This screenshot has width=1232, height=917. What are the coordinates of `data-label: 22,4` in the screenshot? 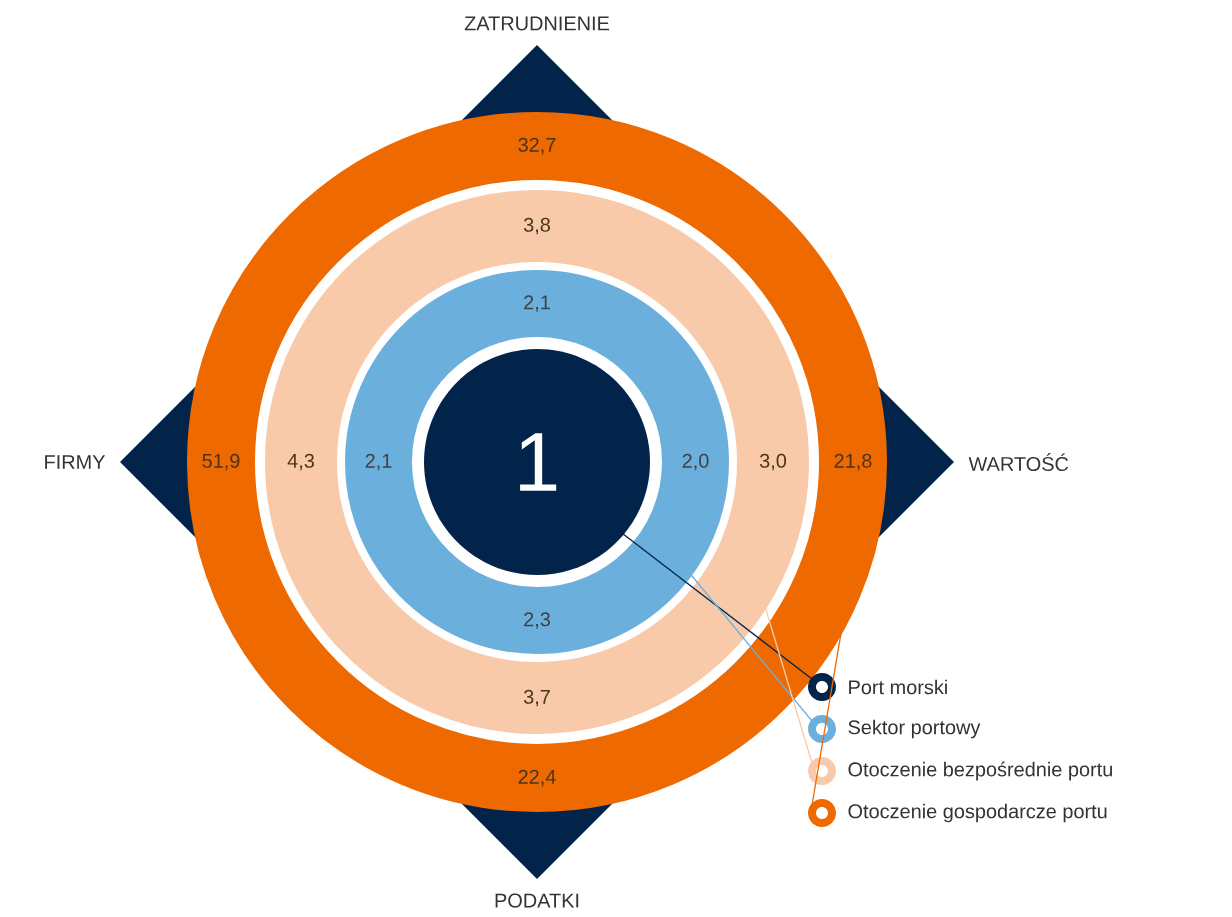 It's located at (537, 778).